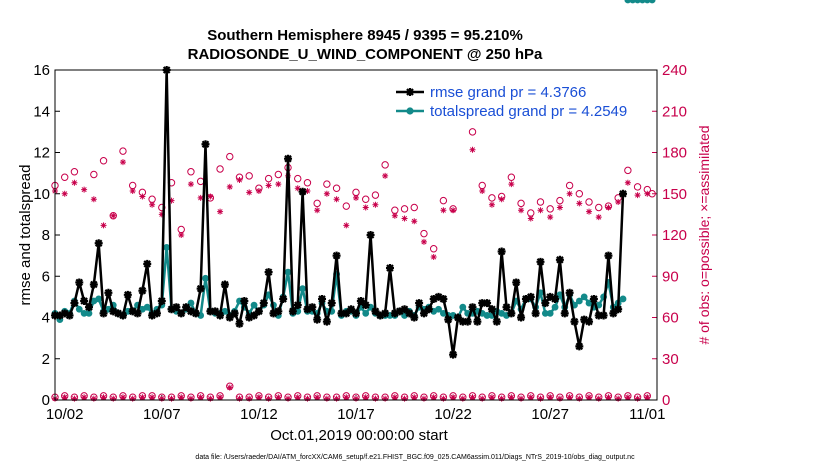  What do you see at coordinates (453, 414) in the screenshot?
I see `x-tick-label: 10/22` at bounding box center [453, 414].